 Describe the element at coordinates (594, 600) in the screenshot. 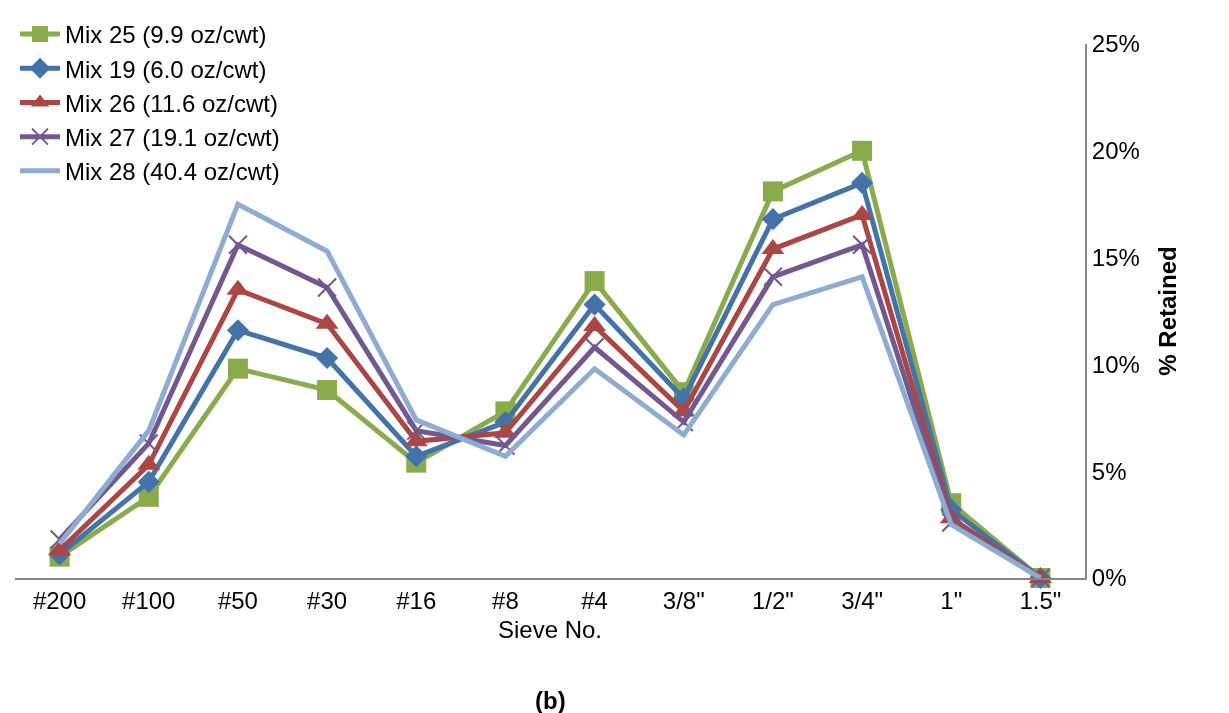

I see `x-tick-label: #4` at that location.